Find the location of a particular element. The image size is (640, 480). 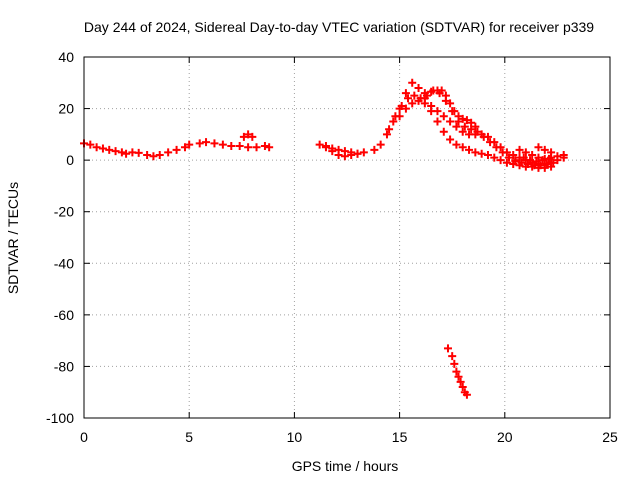

y-tick-label: -20 is located at coordinates (64, 212).